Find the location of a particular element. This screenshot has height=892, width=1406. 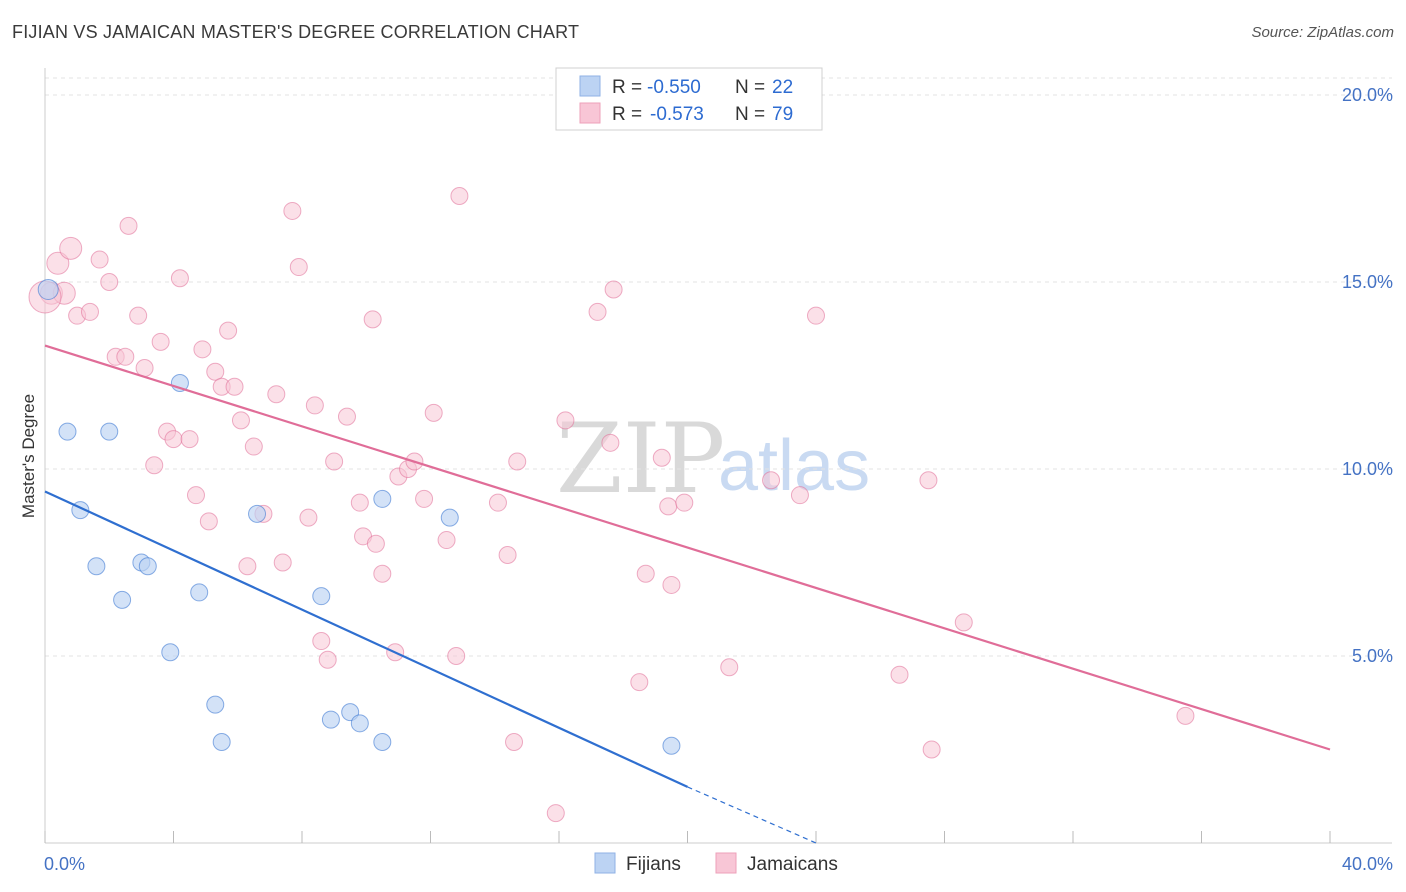

y-tick-labels: 5.0% 10.0% 15.0% 20.0% is located at coordinates (1367, 375).